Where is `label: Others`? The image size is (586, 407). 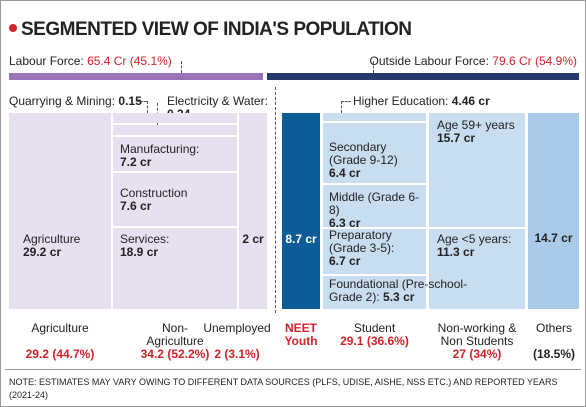 label: Others is located at coordinates (553, 328).